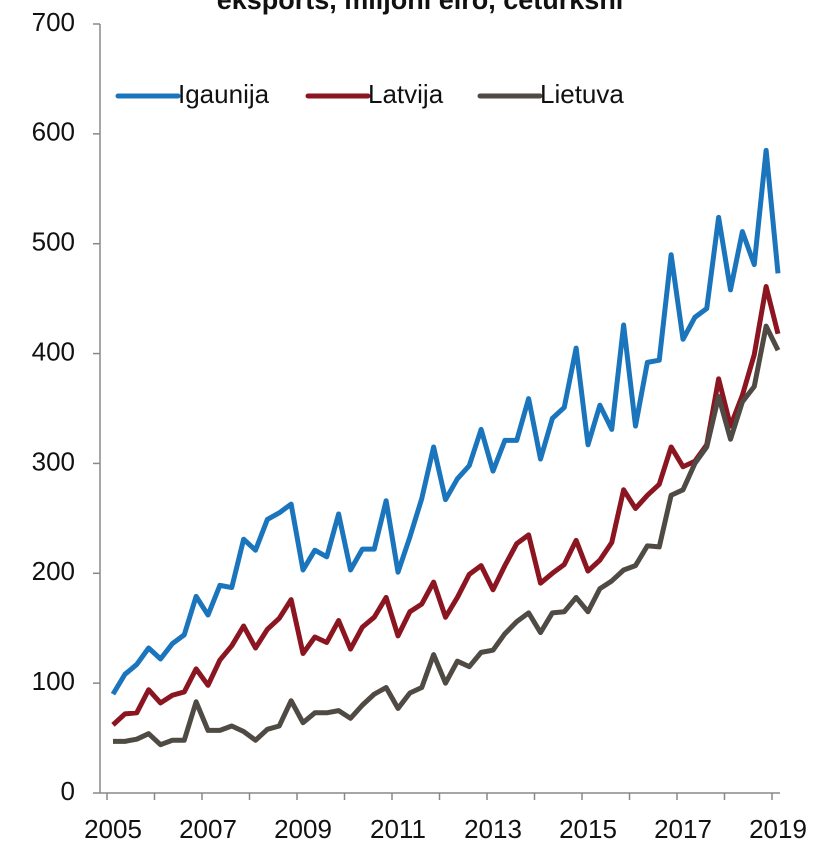 Image resolution: width=817 pixels, height=855 pixels. What do you see at coordinates (303, 829) in the screenshot?
I see `x-tick-label: 2009` at bounding box center [303, 829].